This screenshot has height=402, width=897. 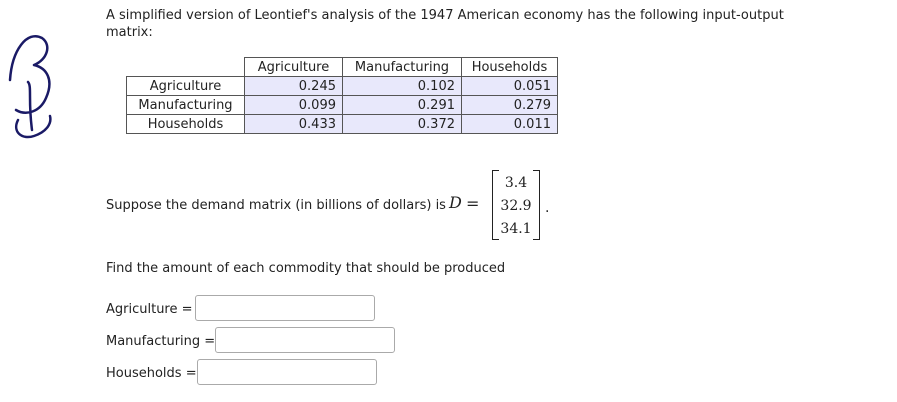 I want to click on matrix-row: Households 0.433 0.372 0.011, so click(x=342, y=124).